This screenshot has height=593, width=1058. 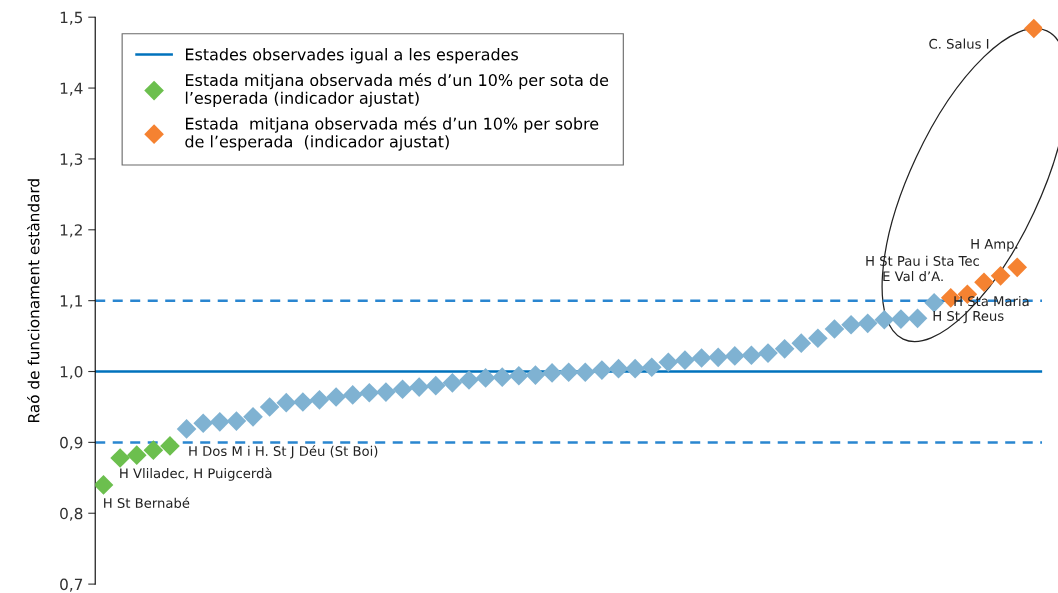 I want to click on legend-label: Estada mitjana observada més d’un 10% per sobre de l’esperada (indicador ajustat), so click(x=392, y=133).